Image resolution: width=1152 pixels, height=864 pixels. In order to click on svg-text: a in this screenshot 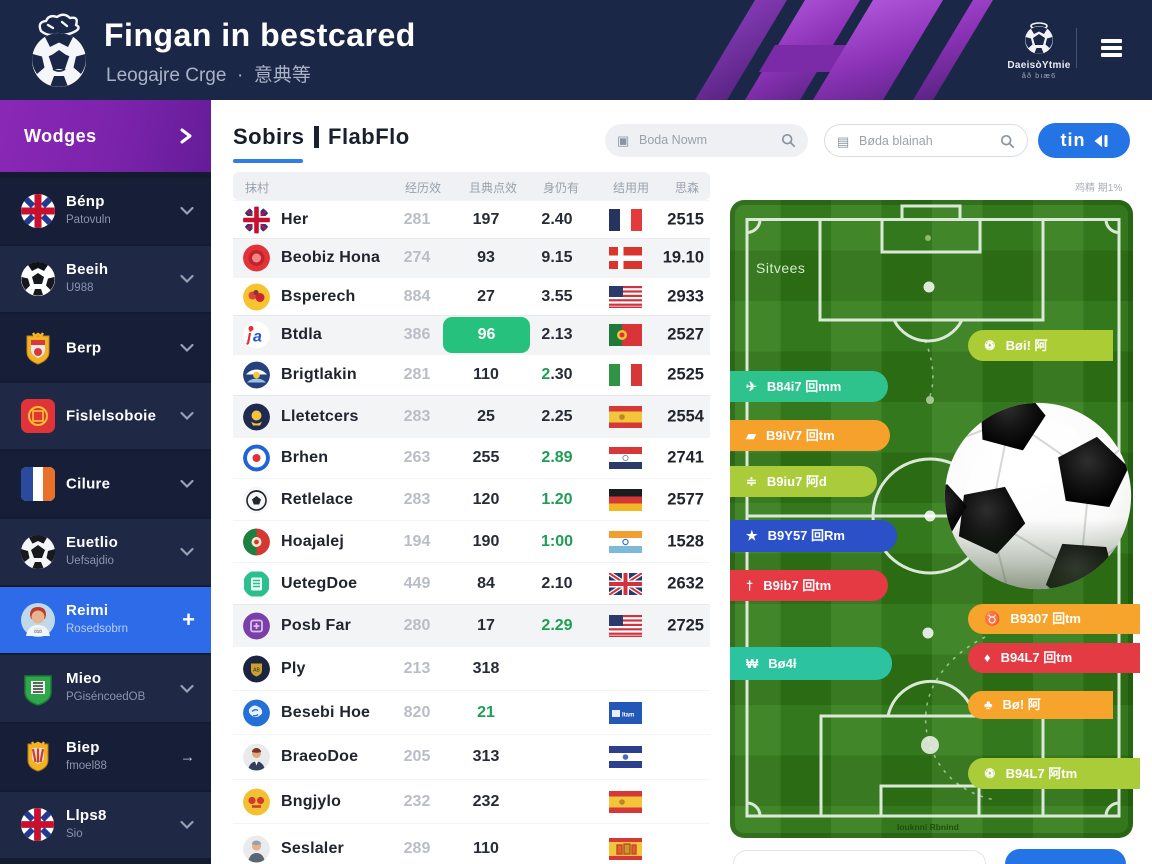, I will do `click(257, 337)`.